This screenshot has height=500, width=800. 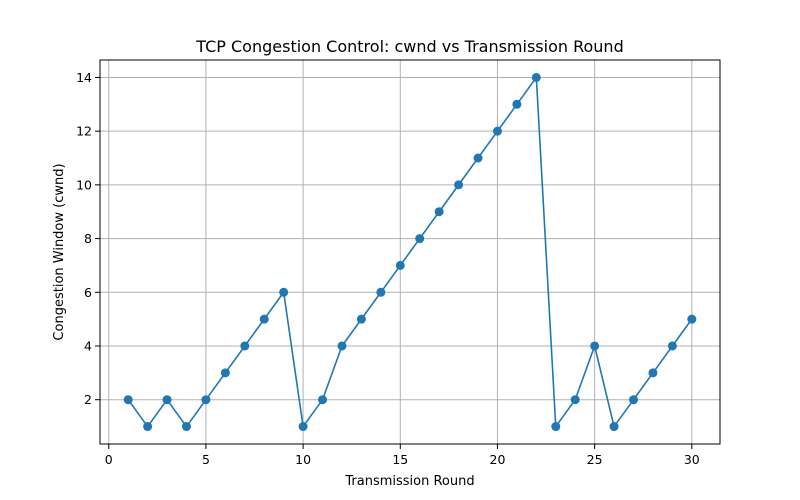 I want to click on y-tick-label: 12, so click(x=84, y=131).